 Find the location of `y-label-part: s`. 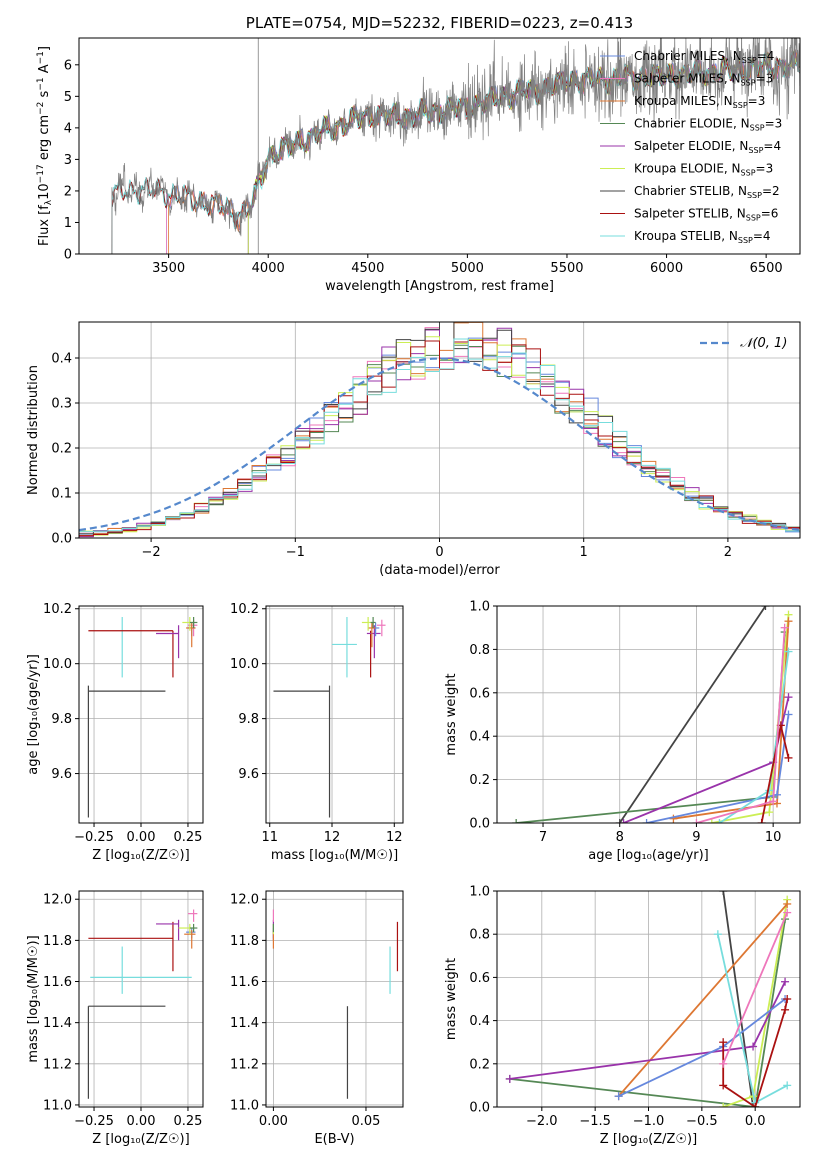

y-label-part: s is located at coordinates (44, 95).